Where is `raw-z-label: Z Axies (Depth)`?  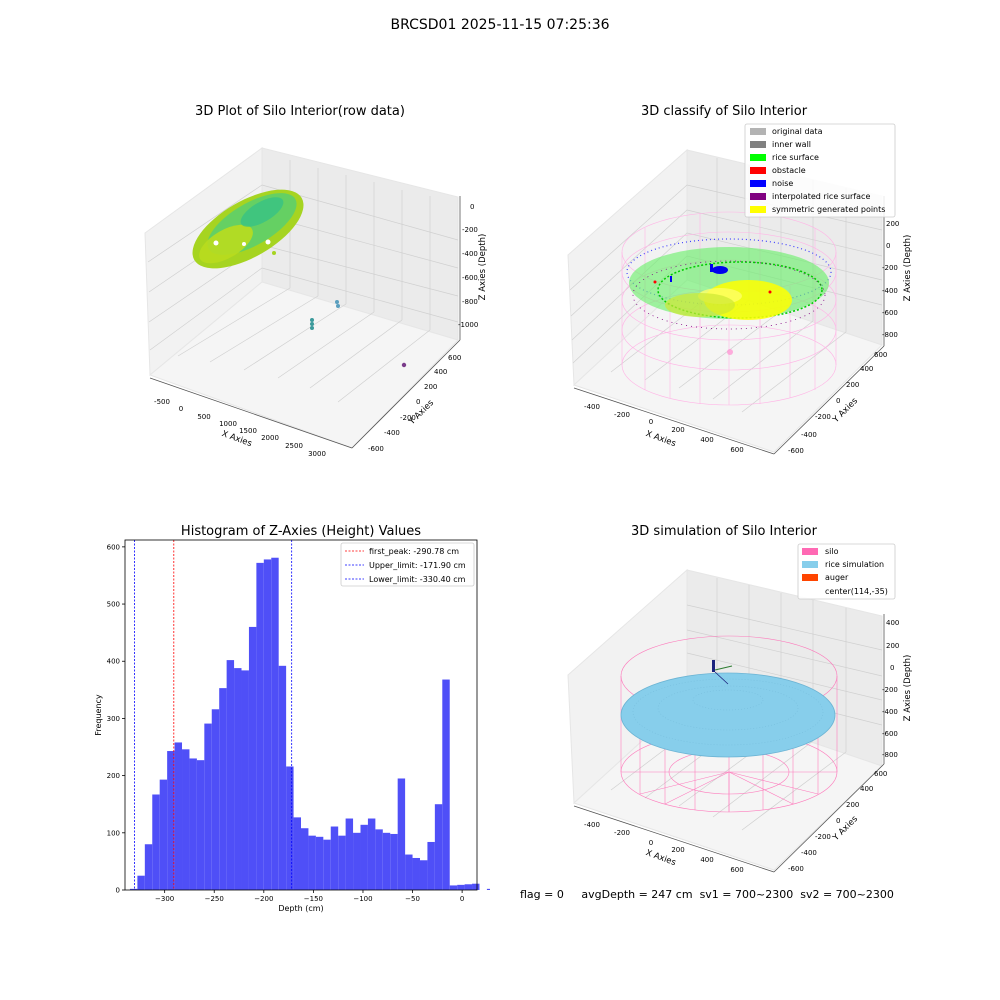
raw-z-label: Z Axies (Depth) is located at coordinates (483, 267).